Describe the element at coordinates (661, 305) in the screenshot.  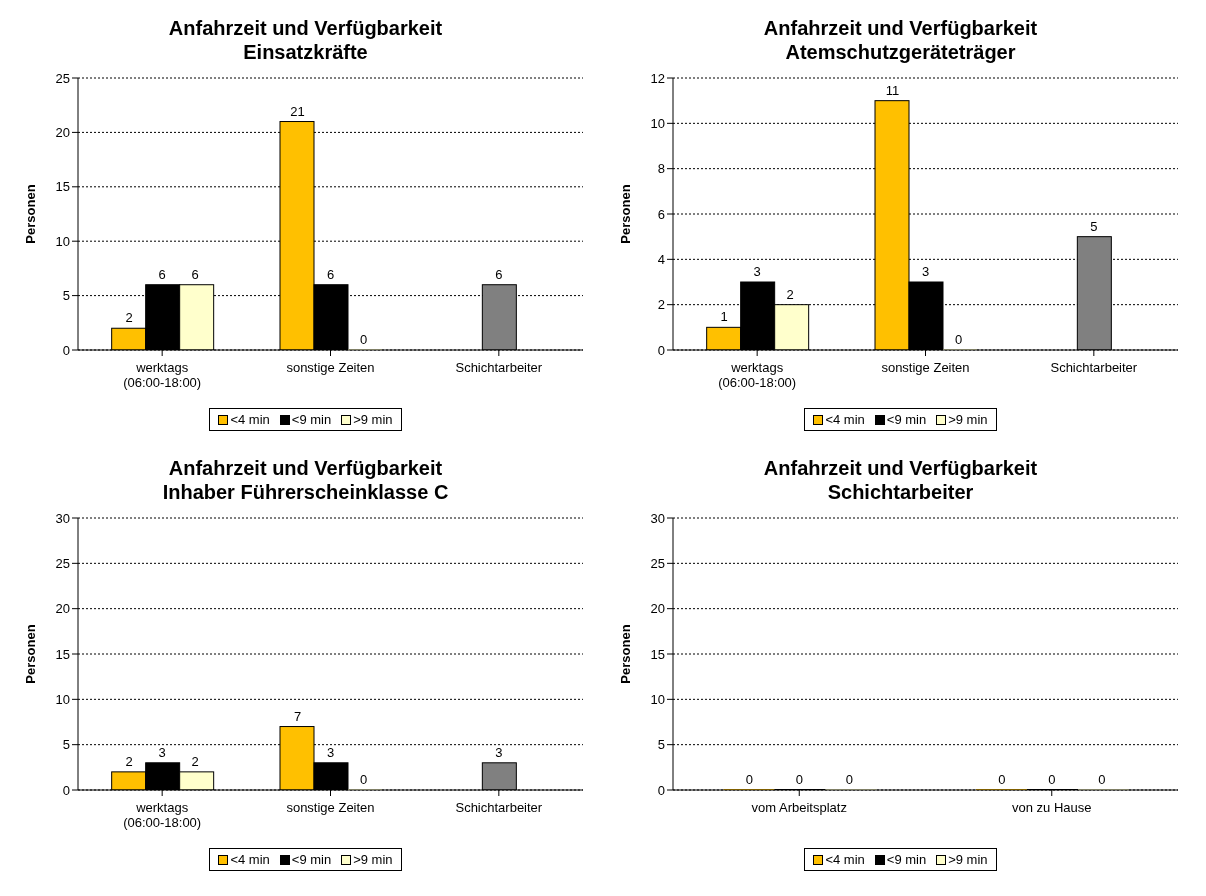
I see `y-tick-label: 2` at that location.